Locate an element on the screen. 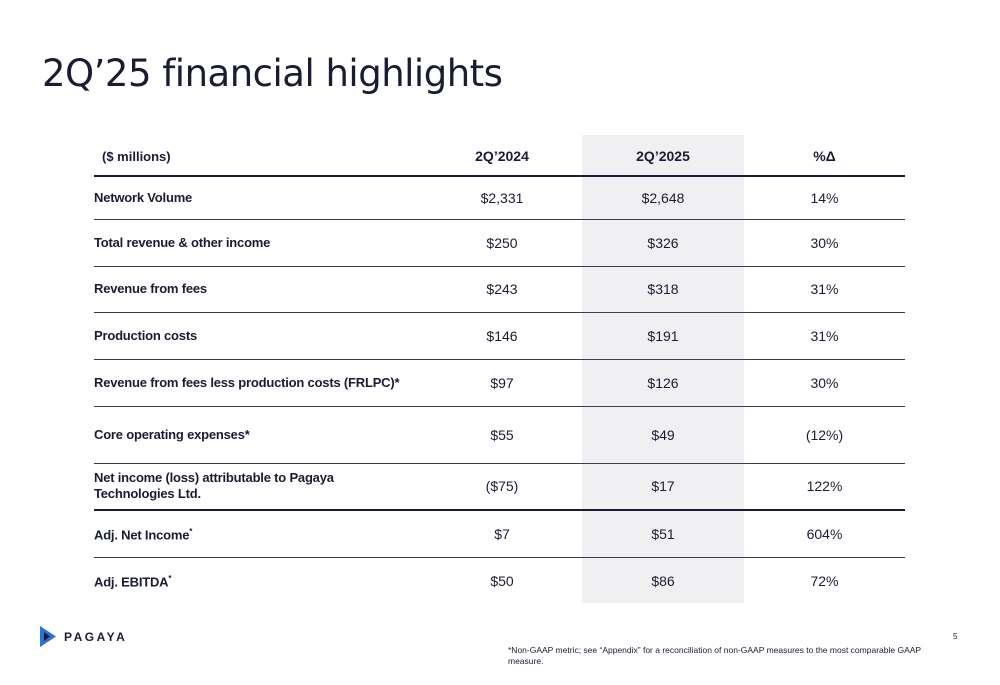 This screenshot has height=685, width=1000. row-label-text: Adj. Net Income is located at coordinates (142, 535).